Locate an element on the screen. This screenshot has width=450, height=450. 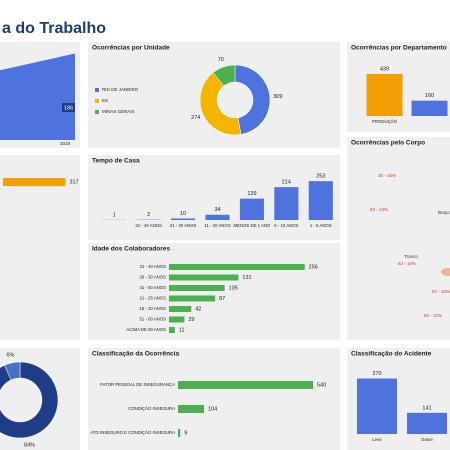
value-label: 104 is located at coordinates (212, 409).